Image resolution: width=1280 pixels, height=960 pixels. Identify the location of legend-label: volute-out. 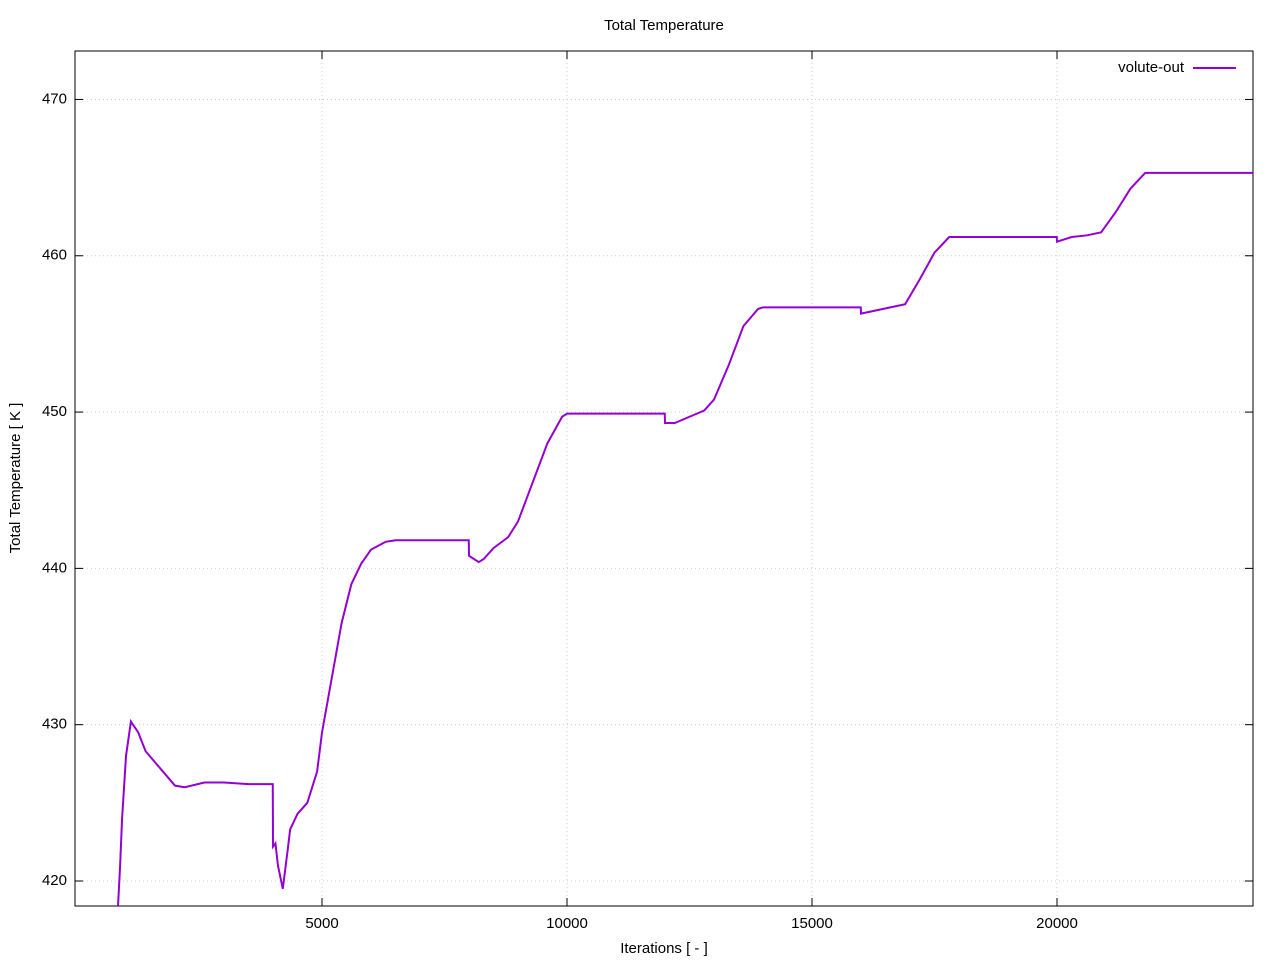
(1151, 67).